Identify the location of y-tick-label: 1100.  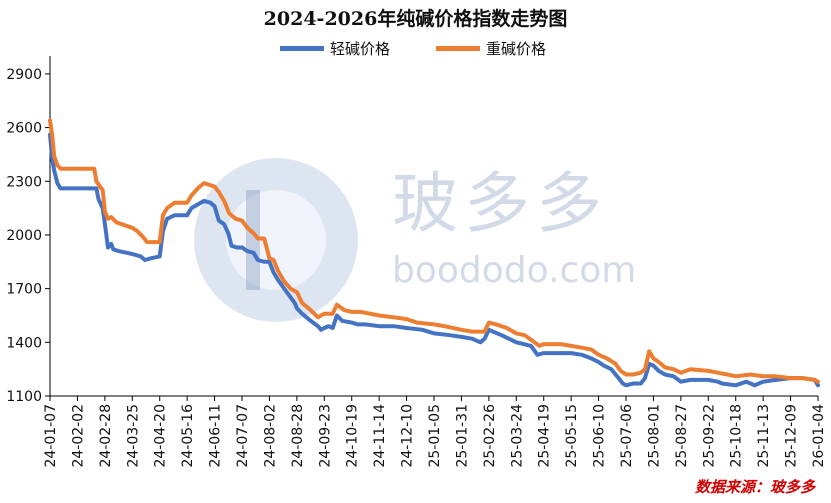
(24, 397).